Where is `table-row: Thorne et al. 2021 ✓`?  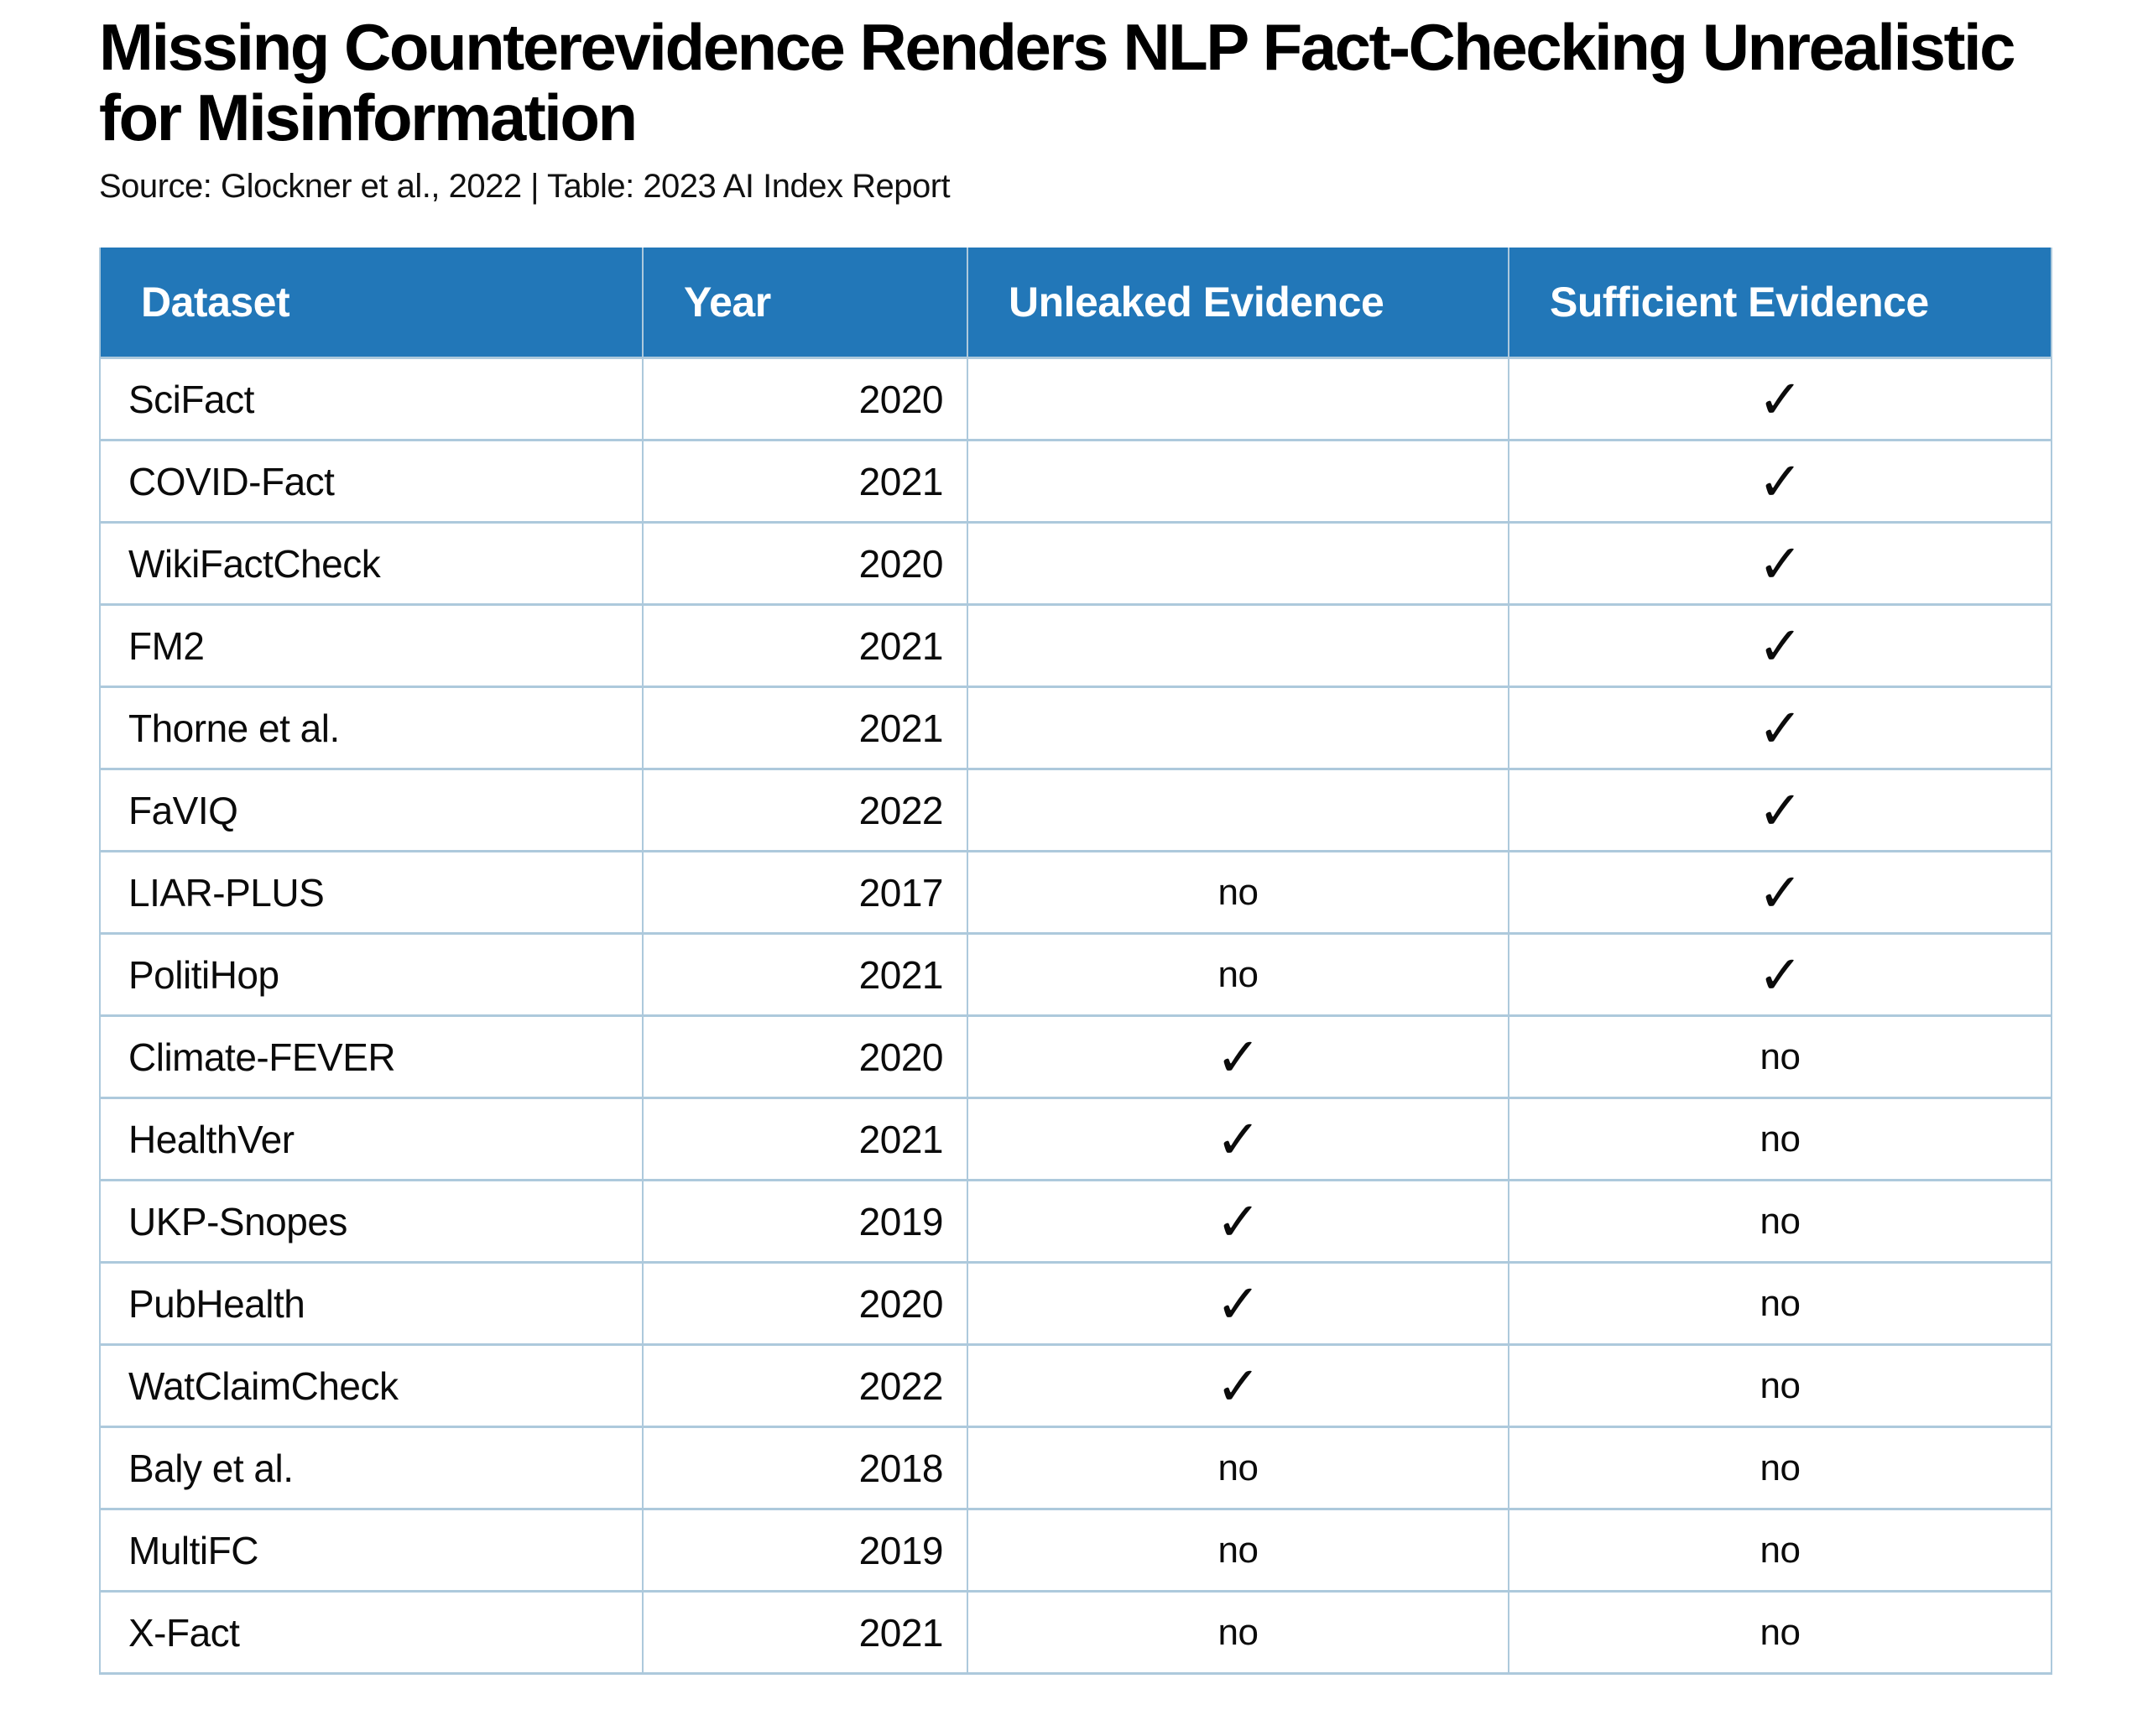 table-row: Thorne et al. 2021 ✓ is located at coordinates (1076, 729).